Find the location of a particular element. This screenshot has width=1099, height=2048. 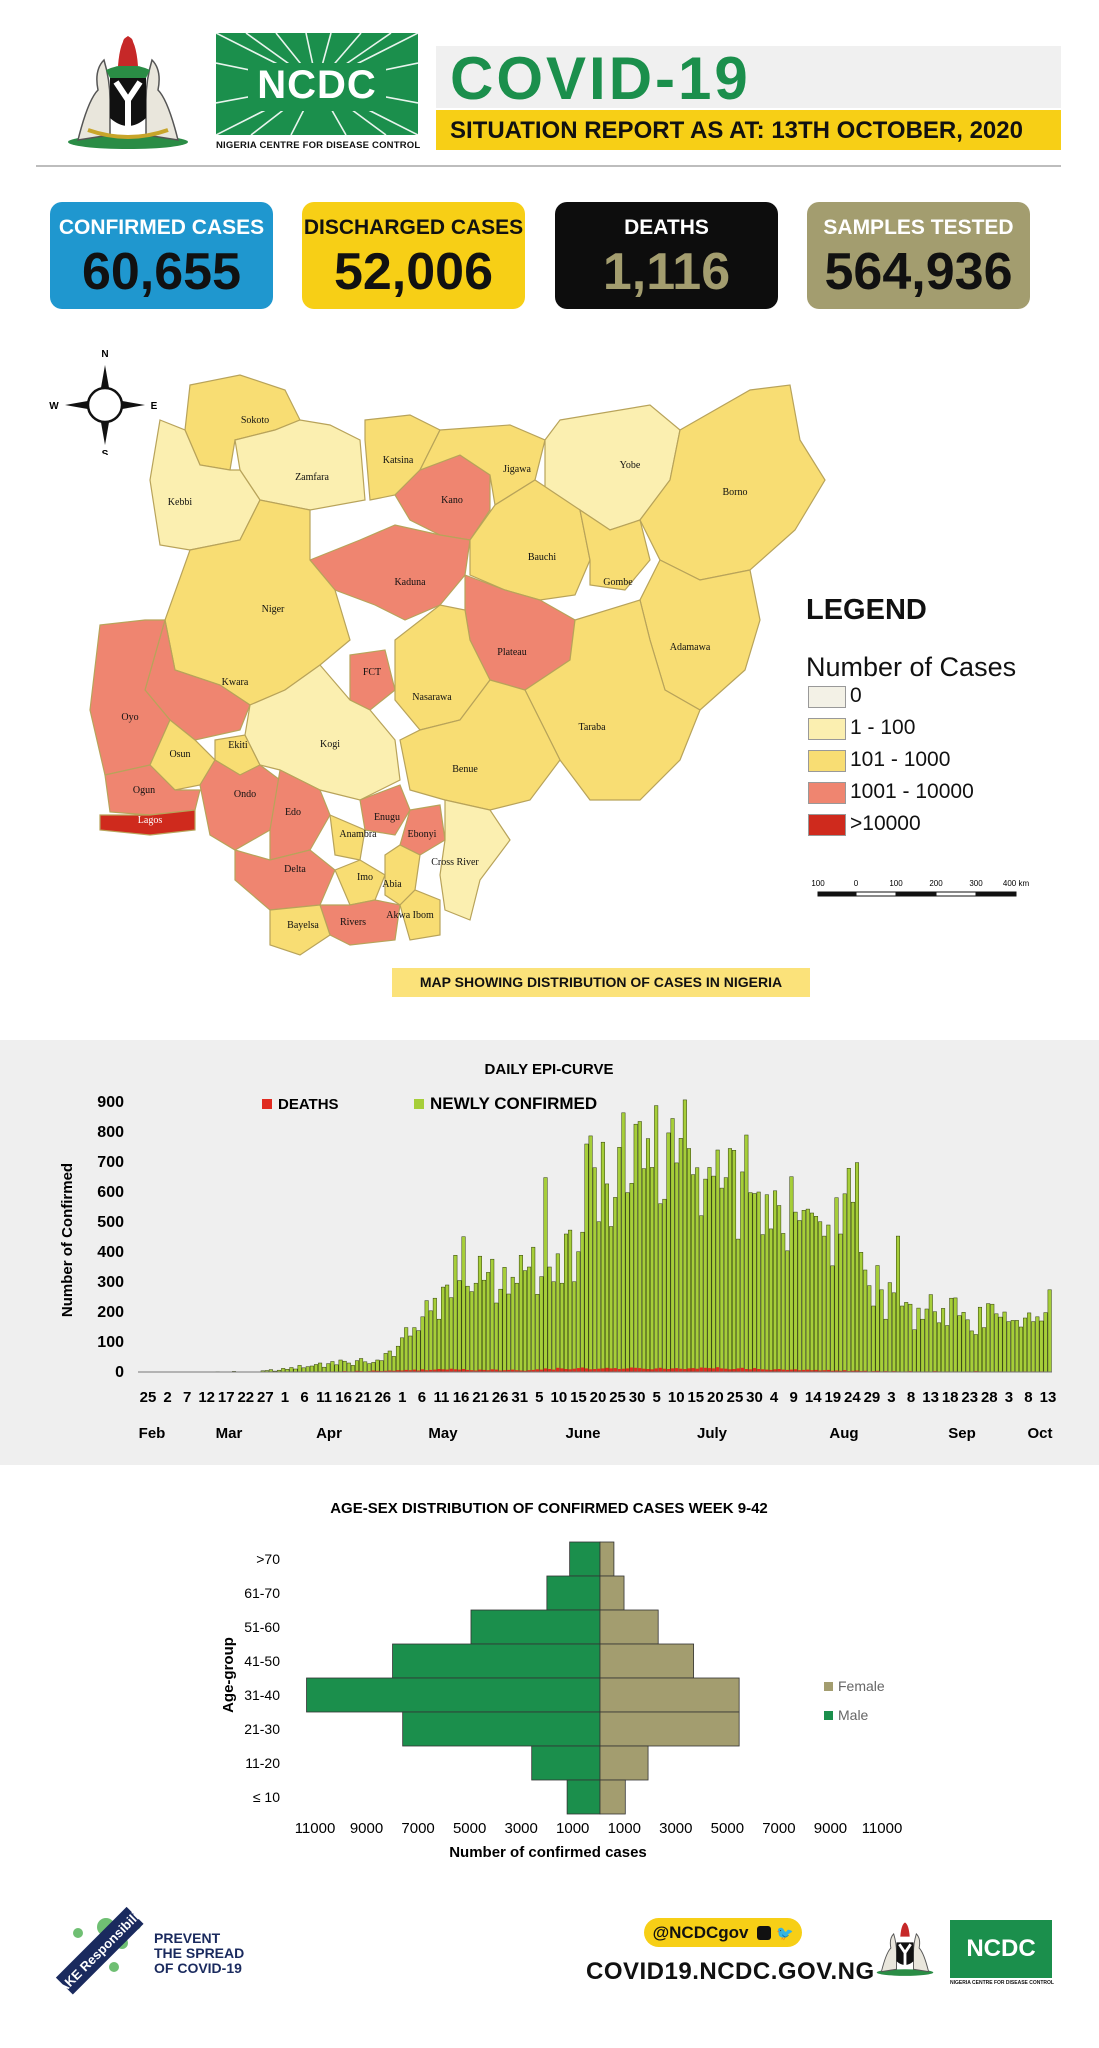

facebook-icon is located at coordinates (764, 1933).